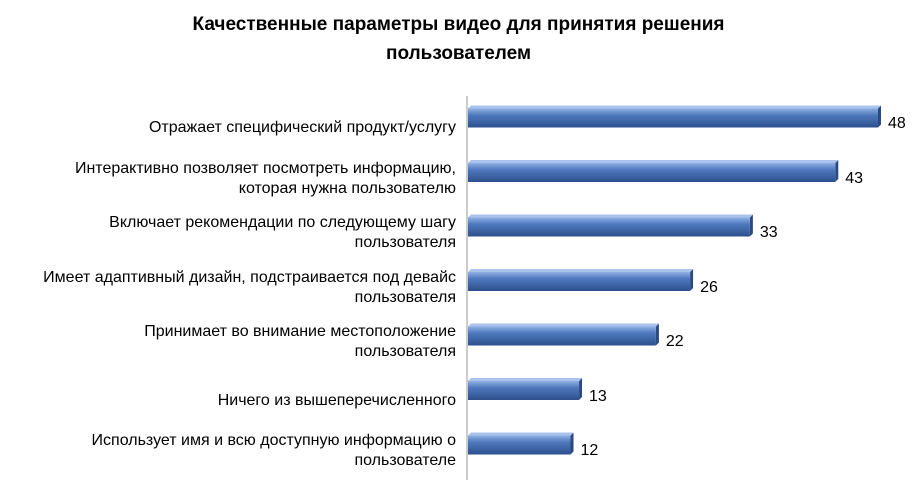  What do you see at coordinates (854, 178) in the screenshot?
I see `value-label-2: 43` at bounding box center [854, 178].